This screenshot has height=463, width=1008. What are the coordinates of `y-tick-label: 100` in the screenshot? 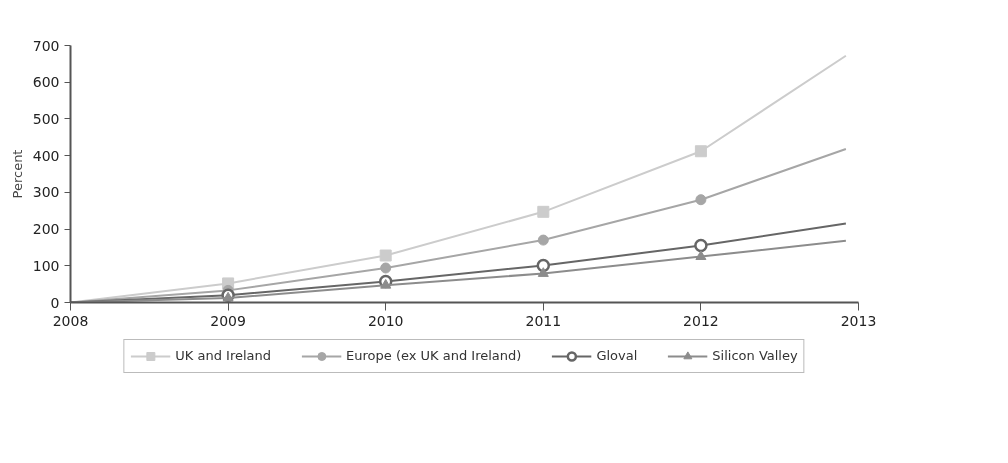 It's located at (46, 265).